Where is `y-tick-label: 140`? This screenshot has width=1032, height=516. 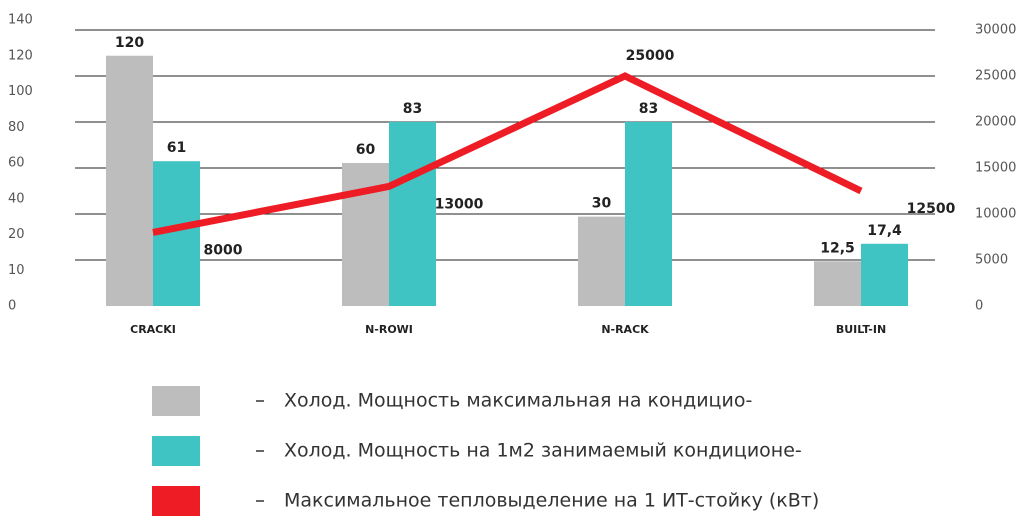 y-tick-label: 140 is located at coordinates (20, 20).